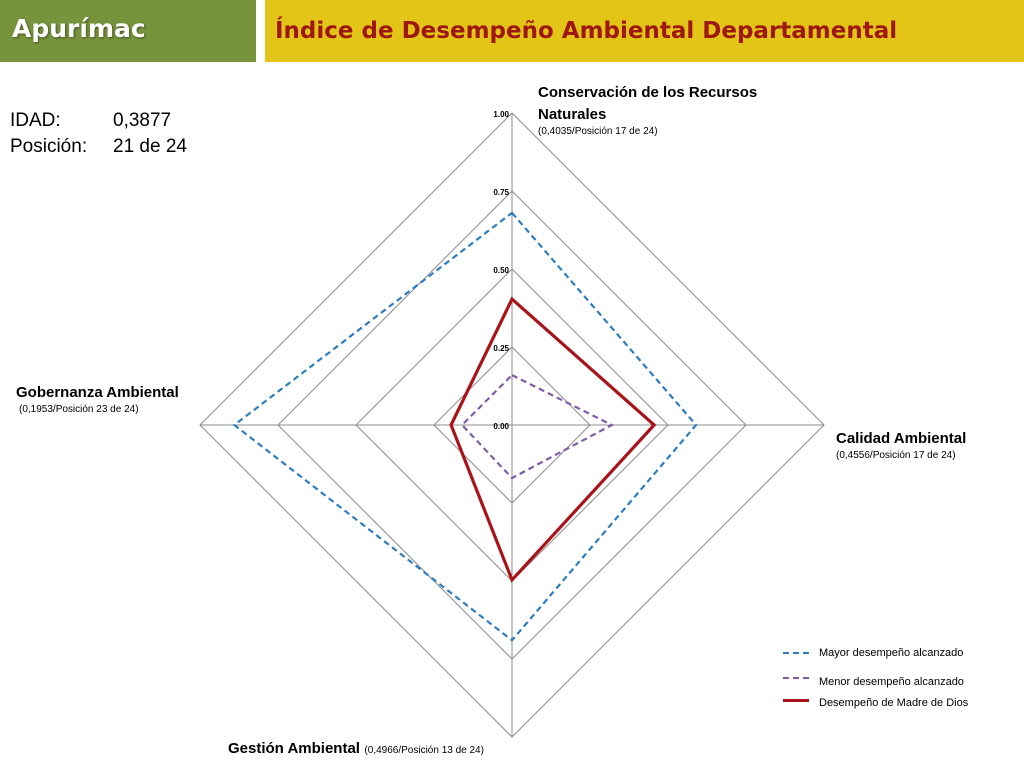 The image size is (1024, 768). What do you see at coordinates (79, 28) in the screenshot?
I see `region-title: Apurímac` at bounding box center [79, 28].